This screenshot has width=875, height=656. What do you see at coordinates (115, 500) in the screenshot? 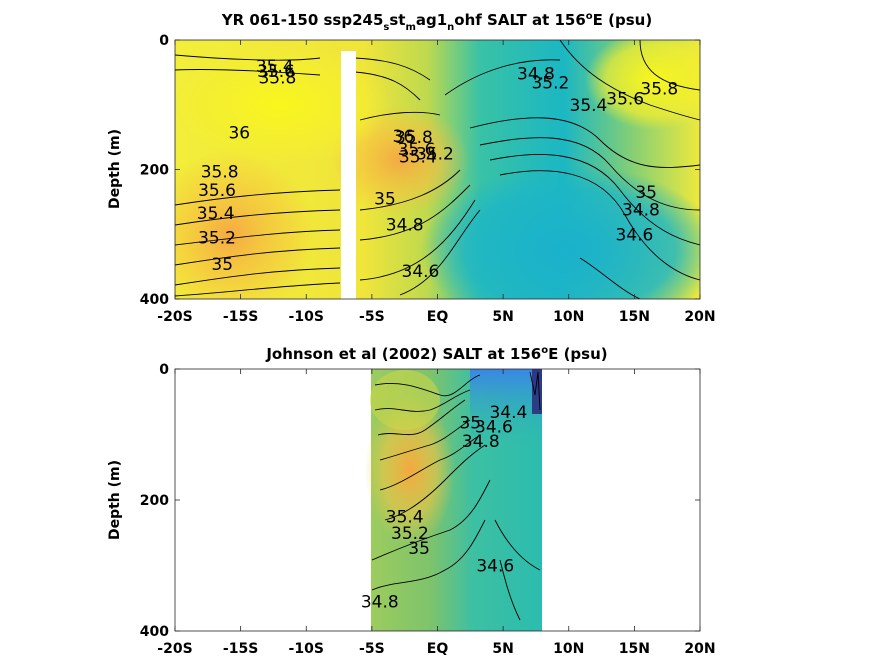
I see `bottom-panel-y-axis-label: Depth (m)` at bounding box center [115, 500].